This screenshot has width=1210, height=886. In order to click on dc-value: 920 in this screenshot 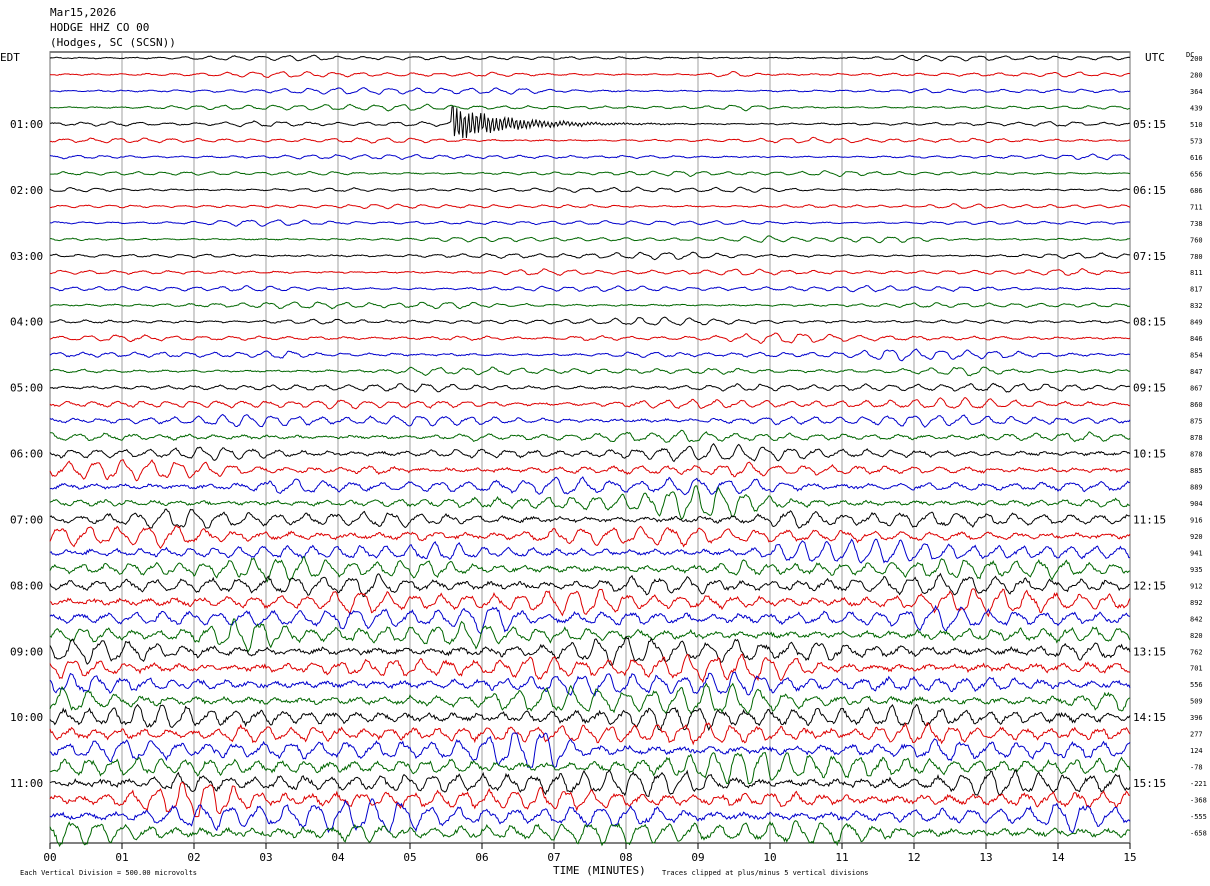, I will do `click(1196, 537)`.